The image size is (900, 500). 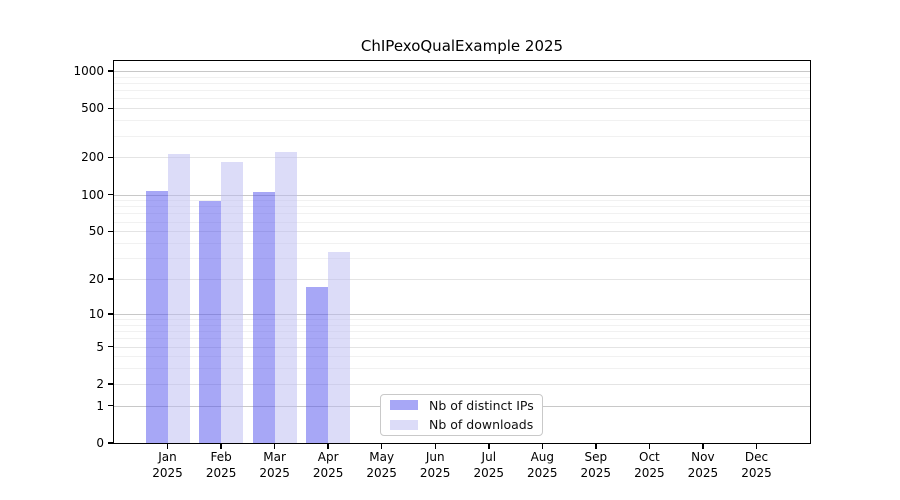 What do you see at coordinates (404, 405) in the screenshot?
I see `legend-swatch-distinct-ips-icon` at bounding box center [404, 405].